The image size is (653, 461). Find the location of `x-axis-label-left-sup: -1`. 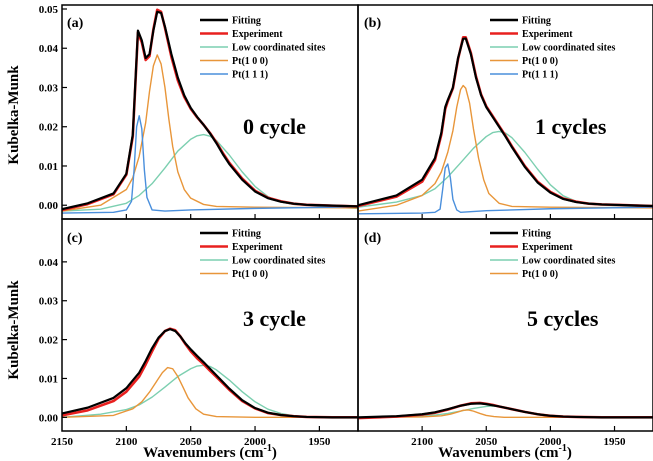

x-axis-label-left-sup: -1 is located at coordinates (268, 448).